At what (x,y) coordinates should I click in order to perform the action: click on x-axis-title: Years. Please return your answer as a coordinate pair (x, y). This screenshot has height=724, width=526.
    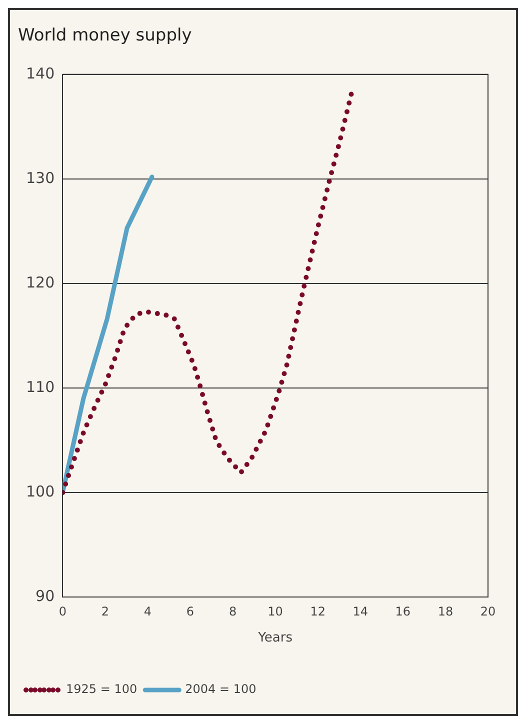
    Looking at the image, I should click on (275, 638).